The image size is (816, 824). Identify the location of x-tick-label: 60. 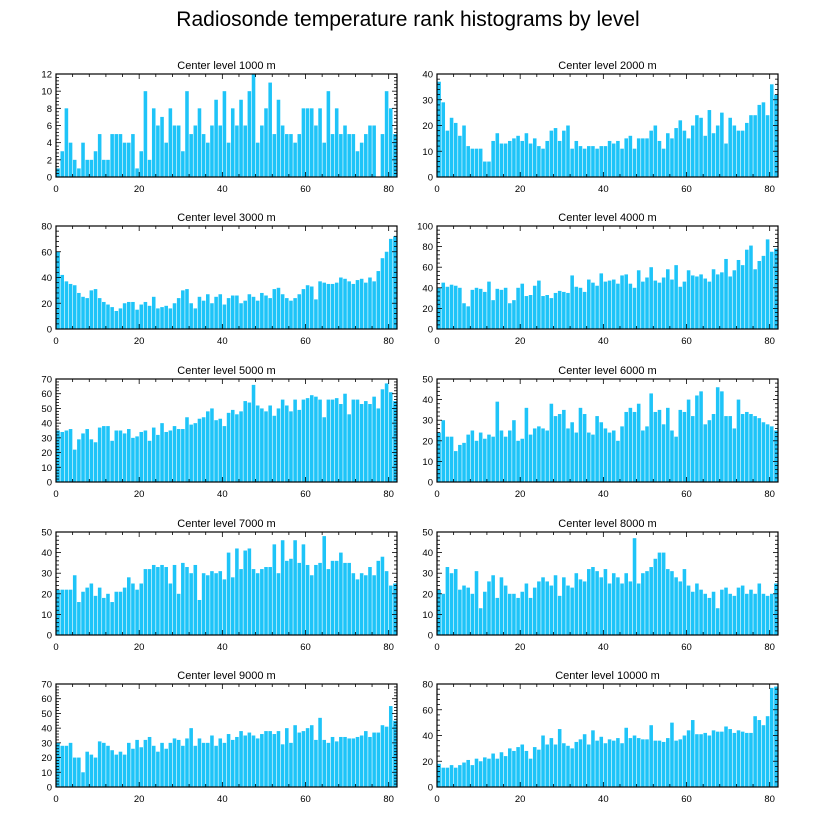
(305, 799).